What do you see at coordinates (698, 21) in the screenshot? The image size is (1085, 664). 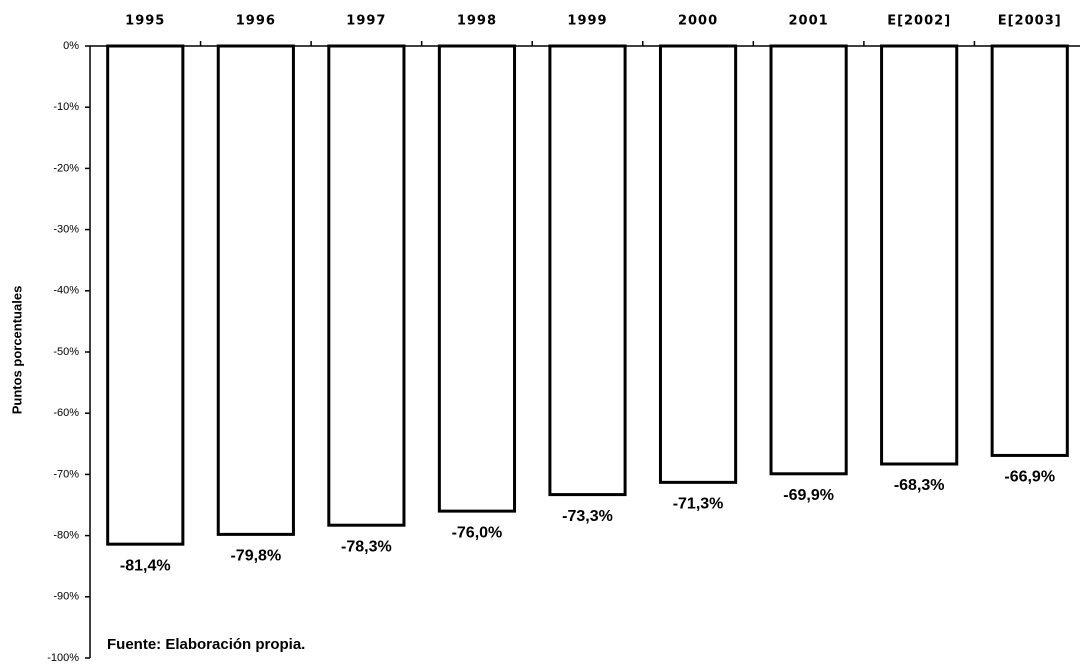 I see `x-tick-label: 2000` at bounding box center [698, 21].